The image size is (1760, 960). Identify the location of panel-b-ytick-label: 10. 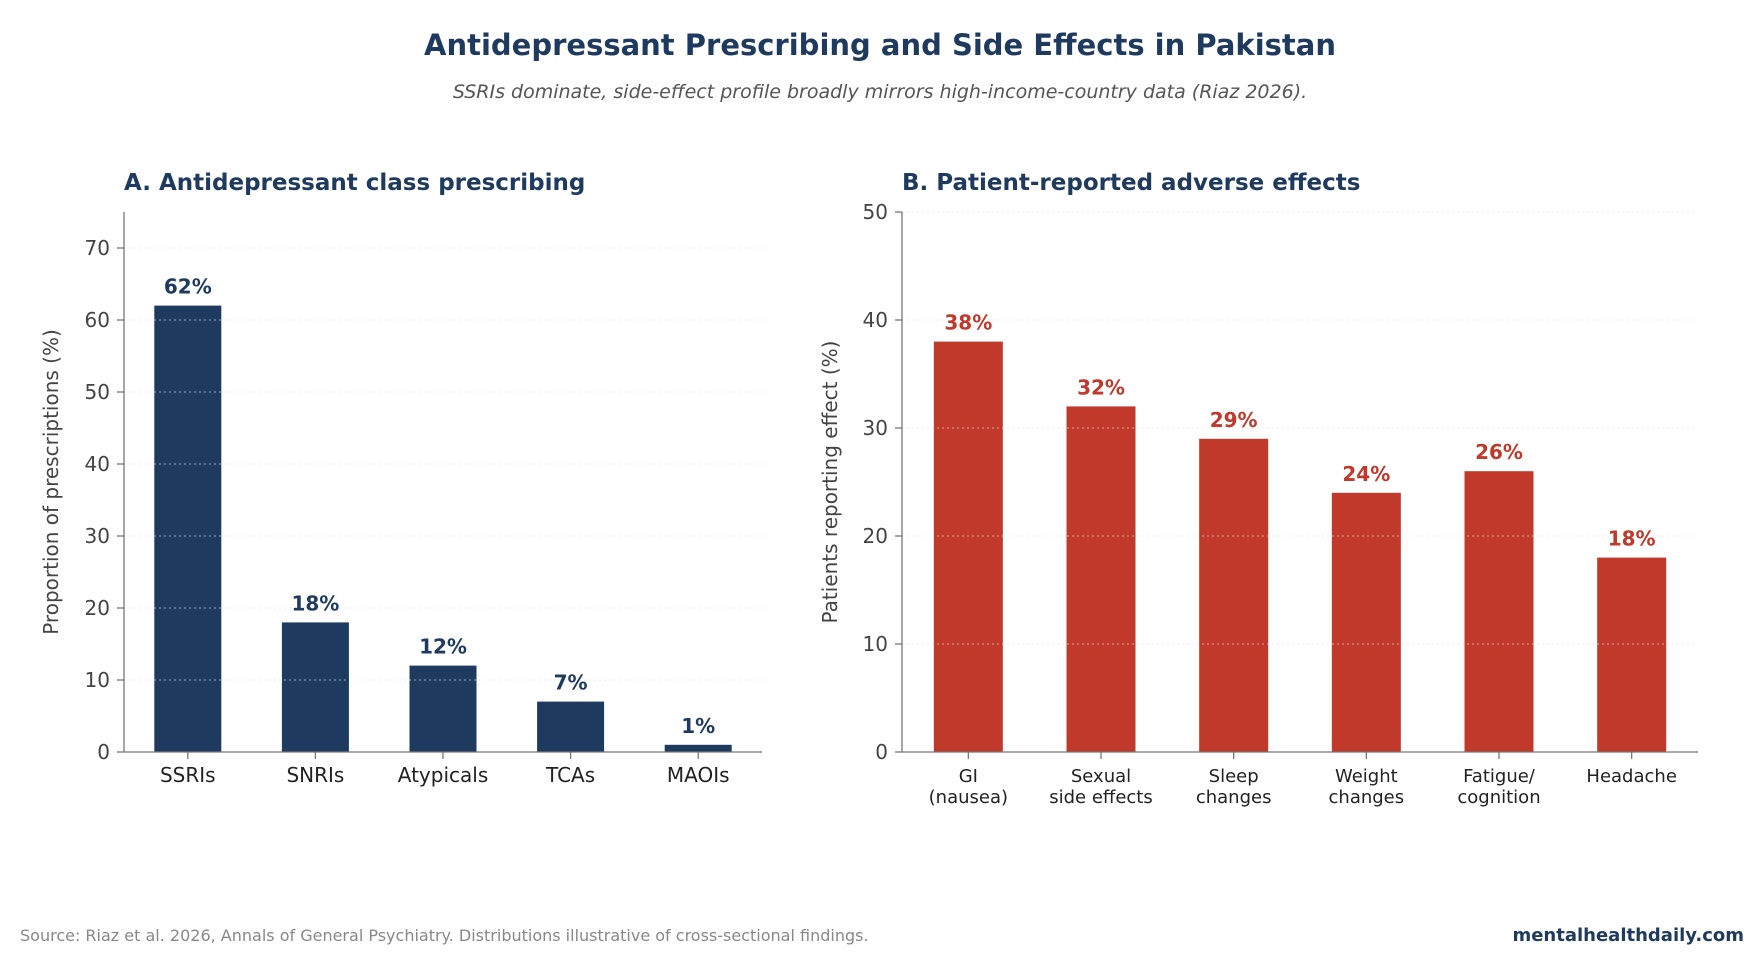
(875, 644).